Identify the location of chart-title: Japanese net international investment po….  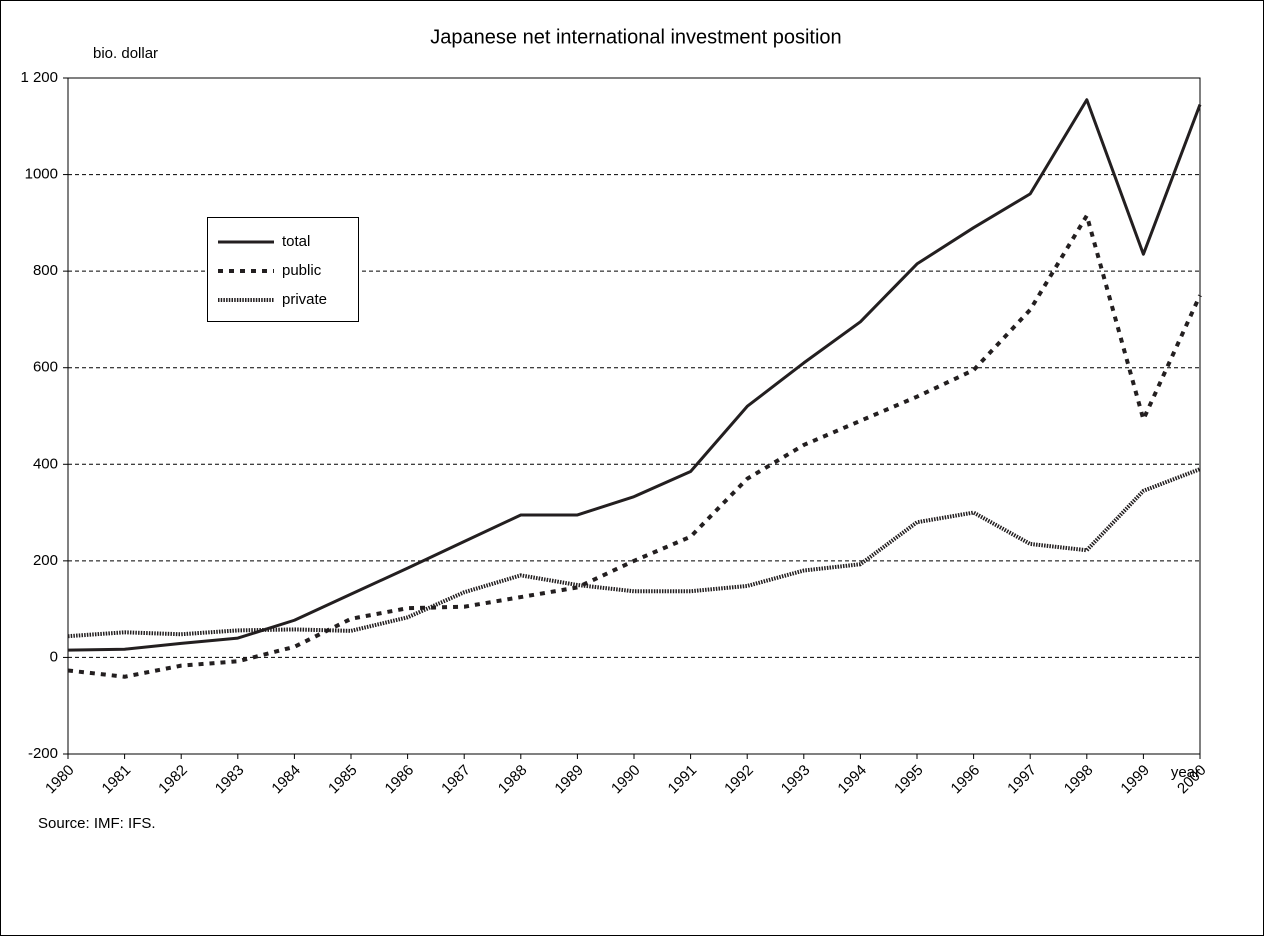
(635, 37).